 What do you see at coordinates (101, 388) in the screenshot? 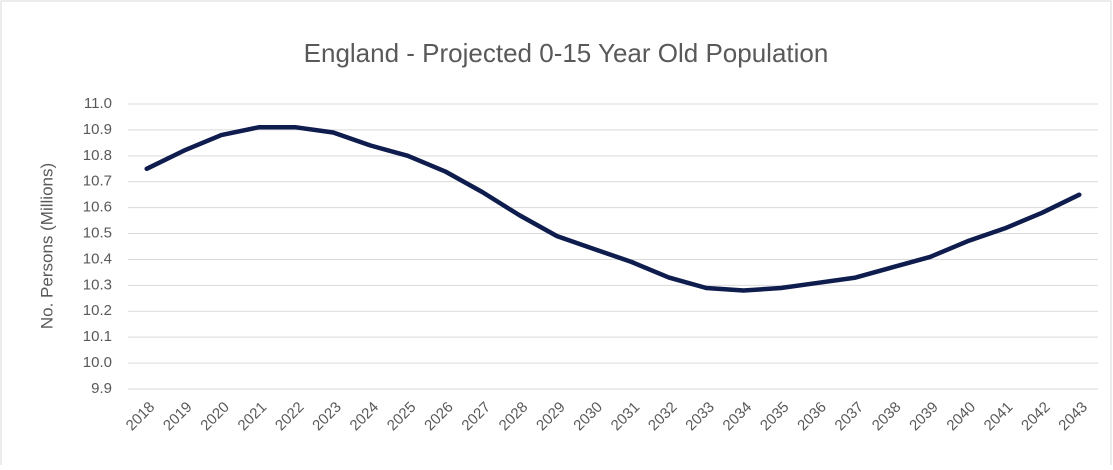
I see `y-tick-label: 9.9` at bounding box center [101, 388].